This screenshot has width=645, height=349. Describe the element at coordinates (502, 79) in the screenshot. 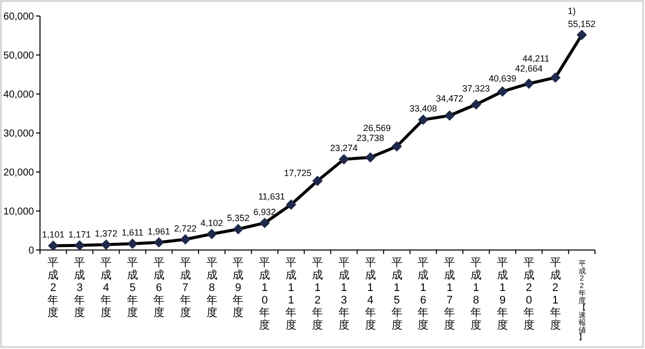

I see `data-label: 40,639` at that location.